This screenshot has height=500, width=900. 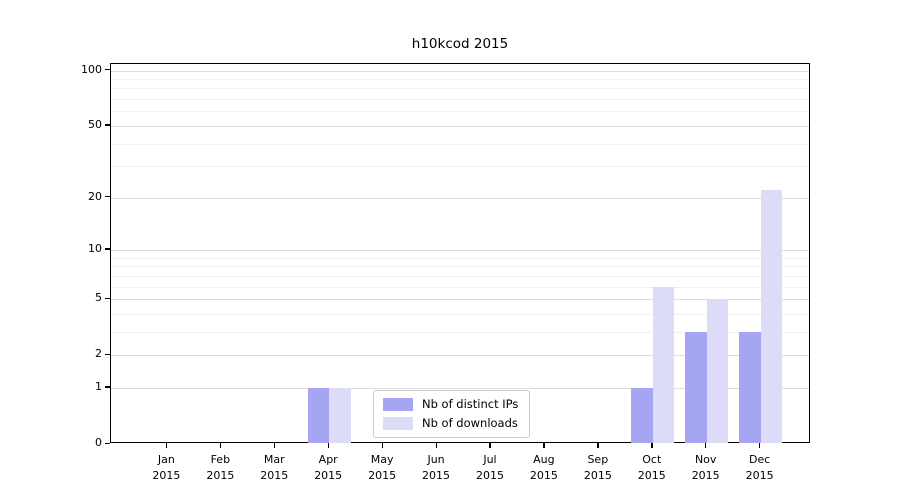 I want to click on x-tick-label: Sep 2015, so click(x=597, y=467).